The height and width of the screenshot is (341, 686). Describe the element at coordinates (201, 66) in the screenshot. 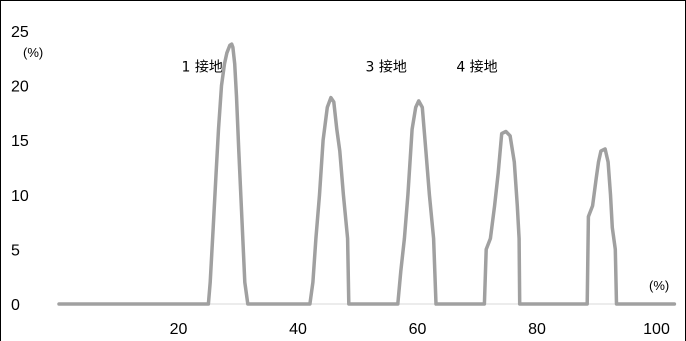

I see `annotation-label: 1 接地` at that location.